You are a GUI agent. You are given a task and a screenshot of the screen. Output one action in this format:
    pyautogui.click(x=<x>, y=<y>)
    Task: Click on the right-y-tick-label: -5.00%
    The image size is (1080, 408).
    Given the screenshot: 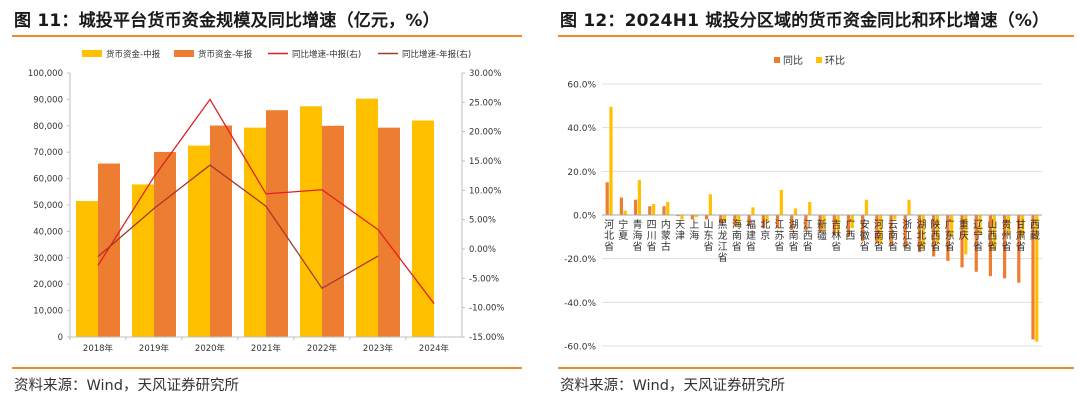 What is the action you would take?
    pyautogui.click(x=484, y=279)
    